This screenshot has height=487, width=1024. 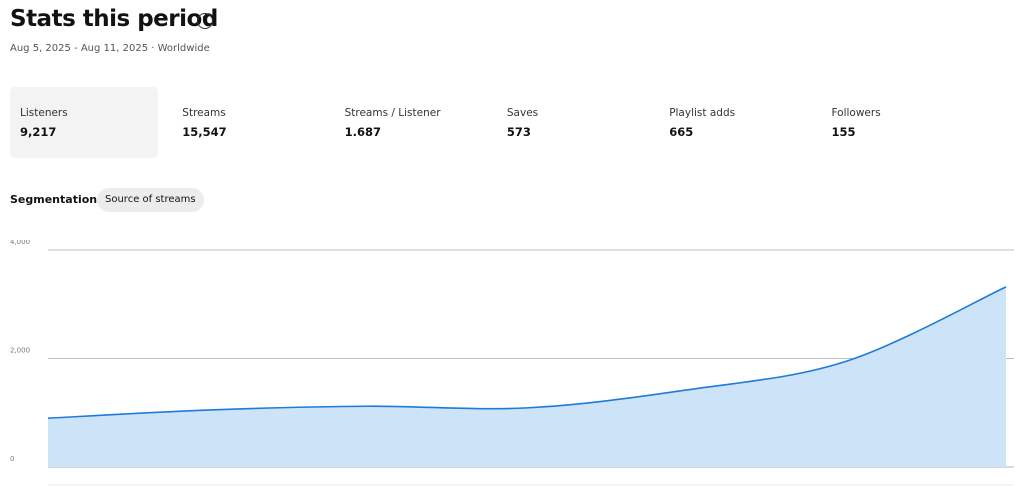 What do you see at coordinates (702, 113) in the screenshot?
I see `stat-label: Playlist adds` at bounding box center [702, 113].